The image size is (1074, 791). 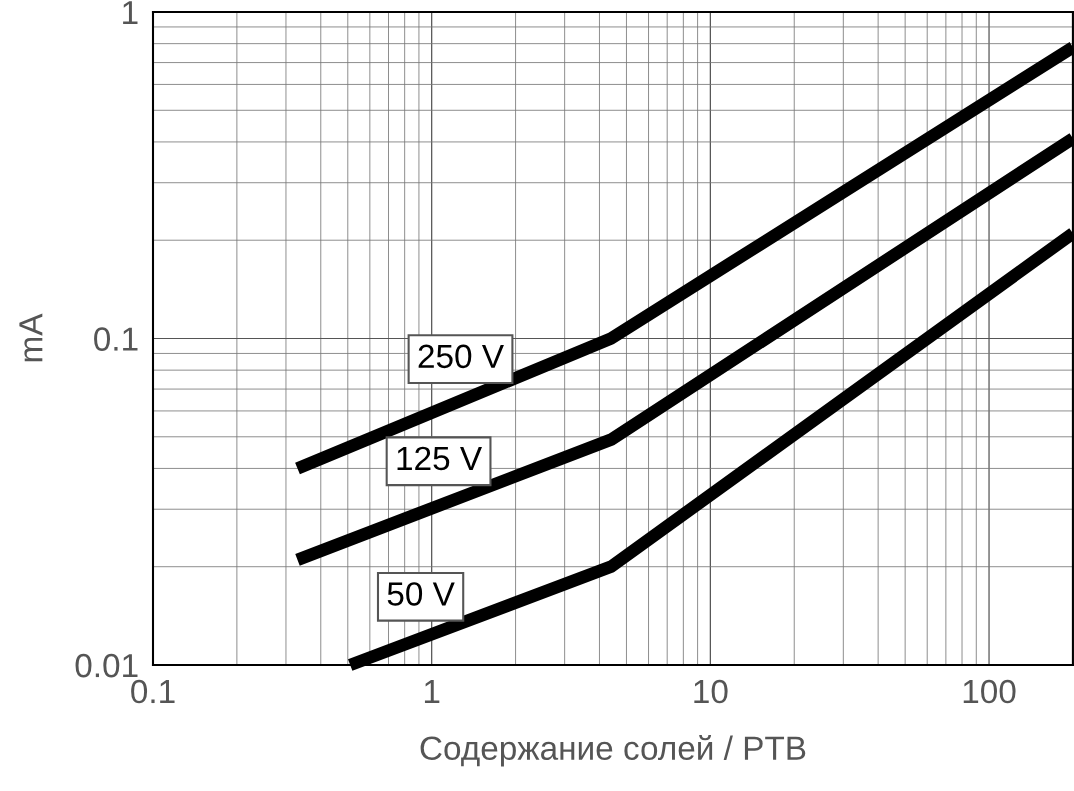 I want to click on series-label: 125 V, so click(x=439, y=458).